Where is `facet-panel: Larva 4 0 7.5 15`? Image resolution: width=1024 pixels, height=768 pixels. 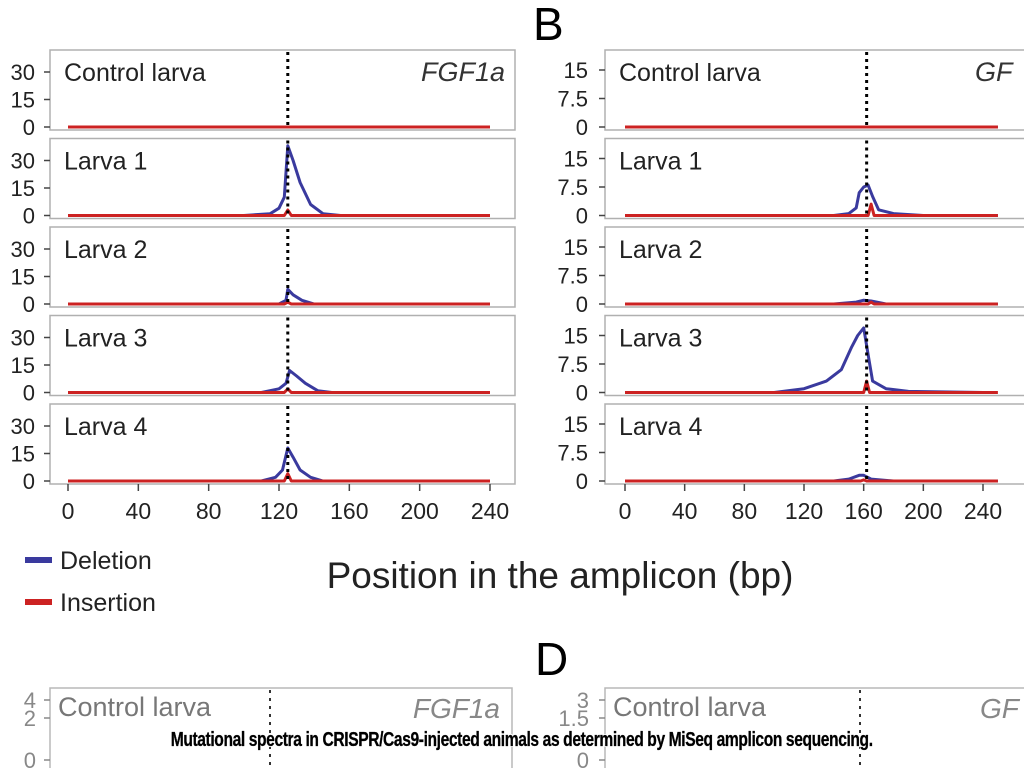
facet-panel: Larva 4 0 7.5 15 is located at coordinates (790, 448).